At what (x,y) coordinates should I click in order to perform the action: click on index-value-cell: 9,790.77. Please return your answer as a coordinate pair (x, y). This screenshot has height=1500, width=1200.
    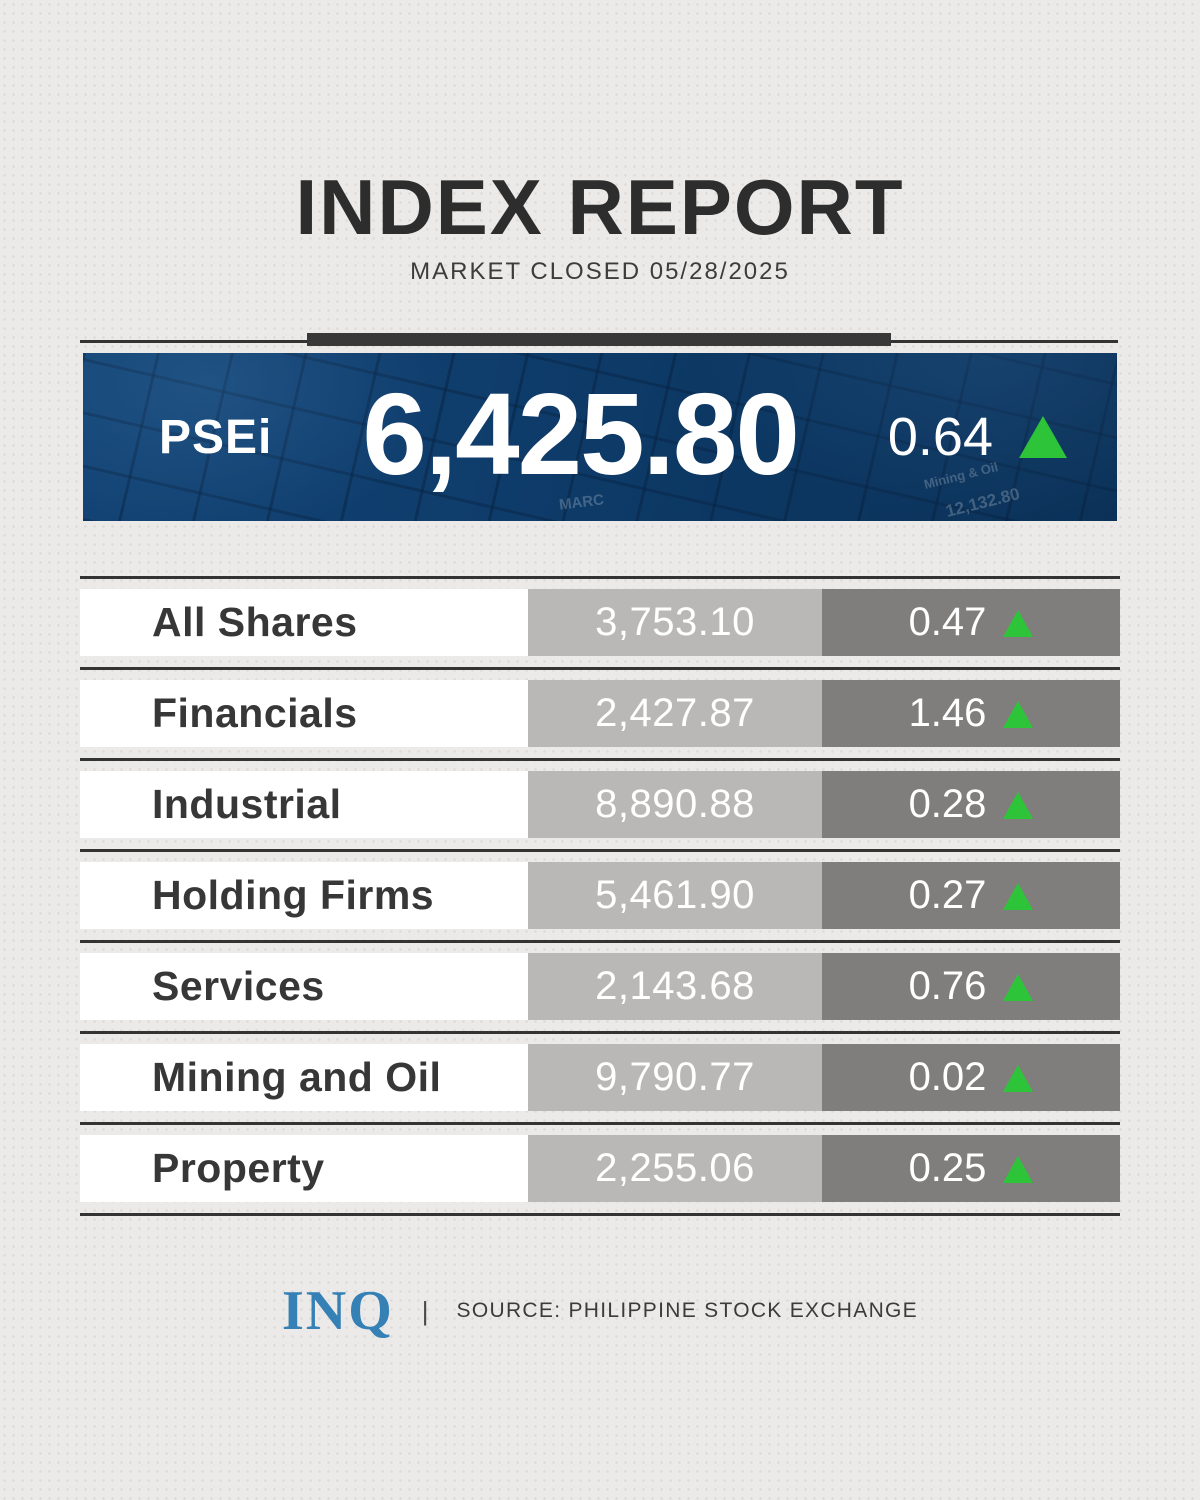
    Looking at the image, I should click on (675, 1077).